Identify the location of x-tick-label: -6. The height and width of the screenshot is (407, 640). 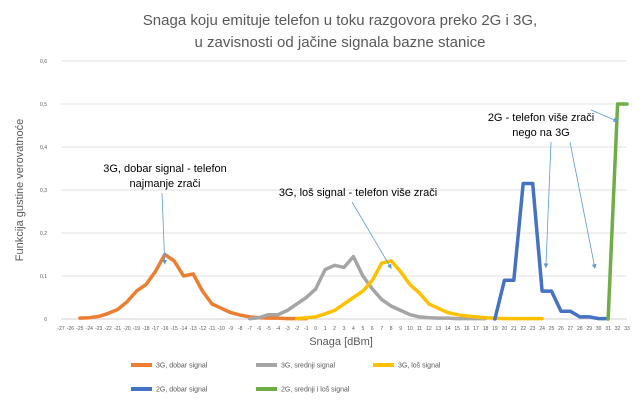
(259, 329).